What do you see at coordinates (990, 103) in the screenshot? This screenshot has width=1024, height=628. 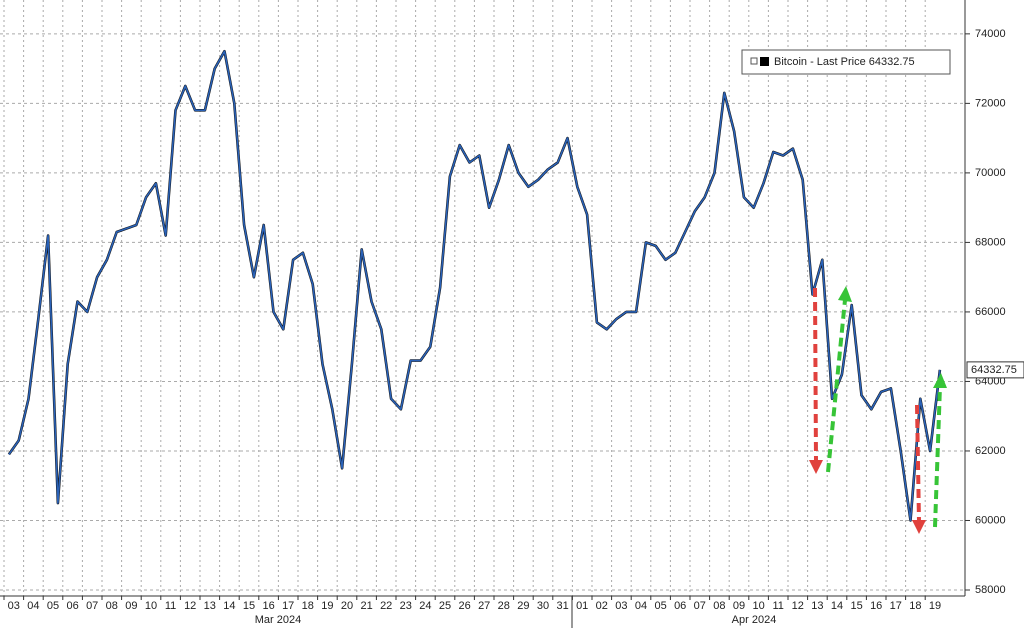 I see `y-tick-label: 72000` at bounding box center [990, 103].